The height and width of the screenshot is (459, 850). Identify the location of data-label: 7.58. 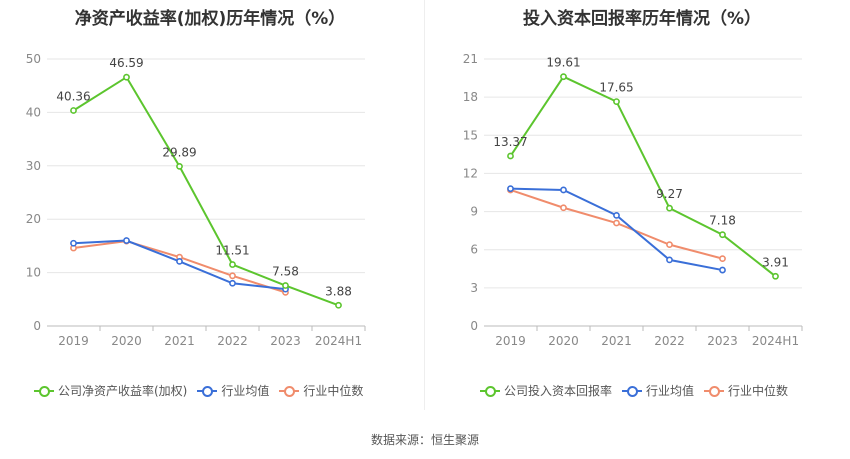
(285, 272).